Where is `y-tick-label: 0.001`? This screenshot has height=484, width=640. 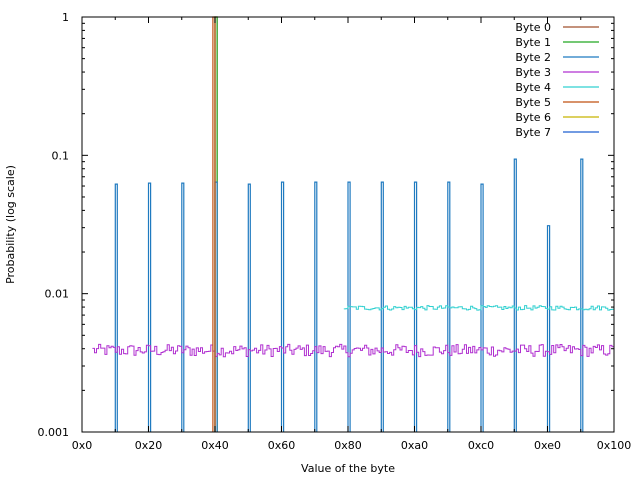 y-tick-label: 0.001 is located at coordinates (54, 432).